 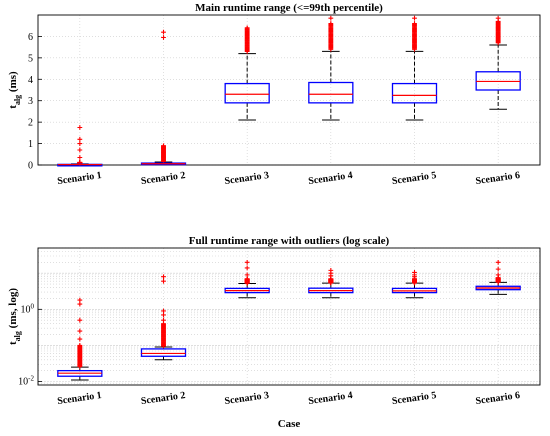 I want to click on panel-title-1: Main runtime range (<=99th percentile), so click(x=289, y=8).